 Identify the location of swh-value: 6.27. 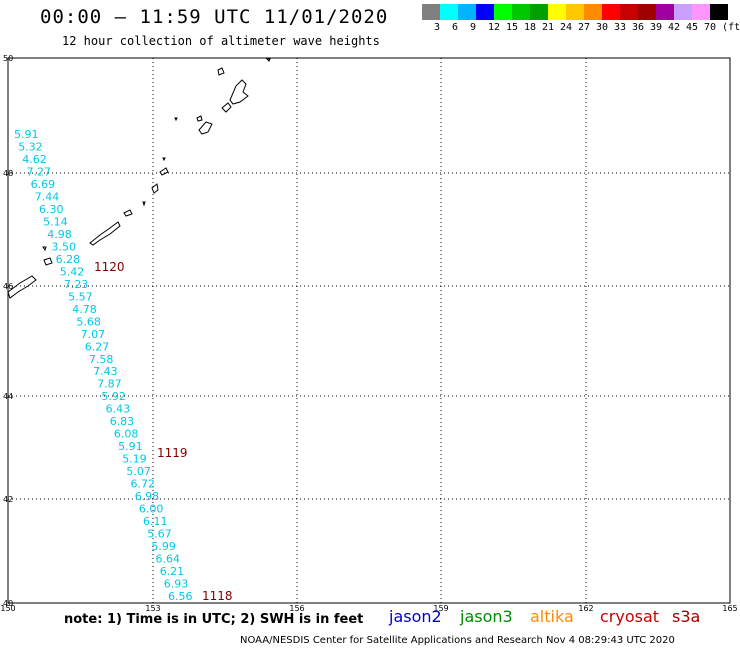
(97, 346).